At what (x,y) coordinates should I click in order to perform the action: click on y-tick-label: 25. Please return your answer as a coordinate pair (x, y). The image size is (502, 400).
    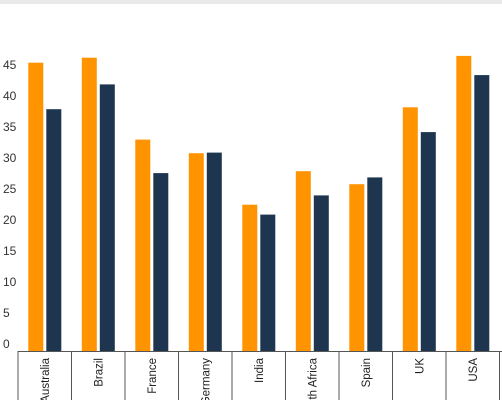
    Looking at the image, I should click on (10, 189).